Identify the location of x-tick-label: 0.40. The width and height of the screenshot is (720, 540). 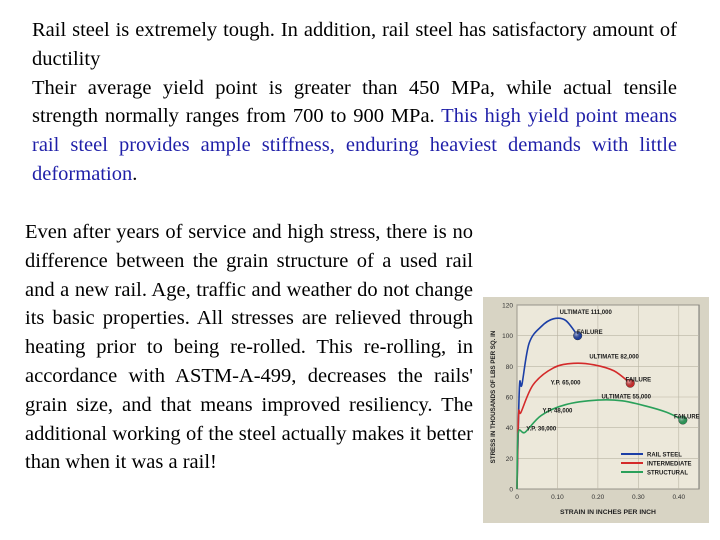
(678, 497).